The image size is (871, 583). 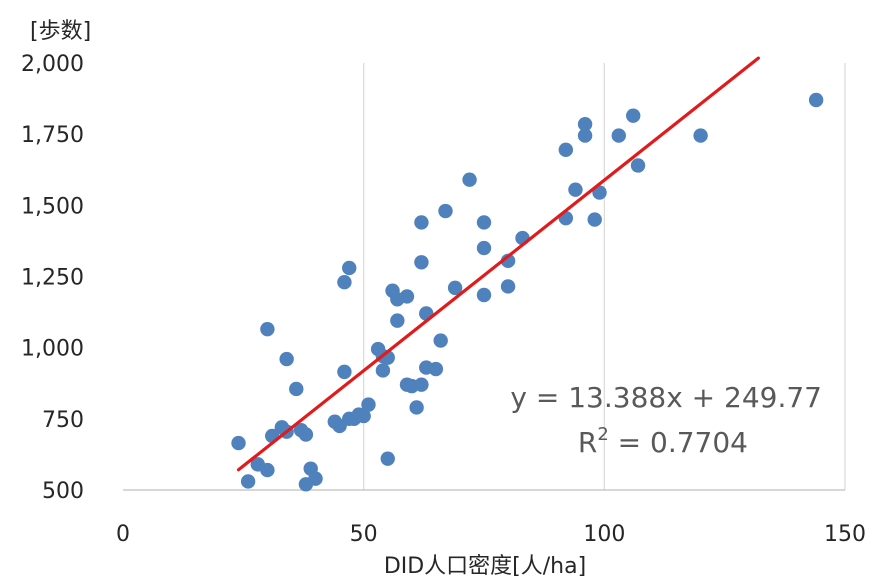 I want to click on x-tick-labels: 0 50 100 150, so click(x=491, y=534).